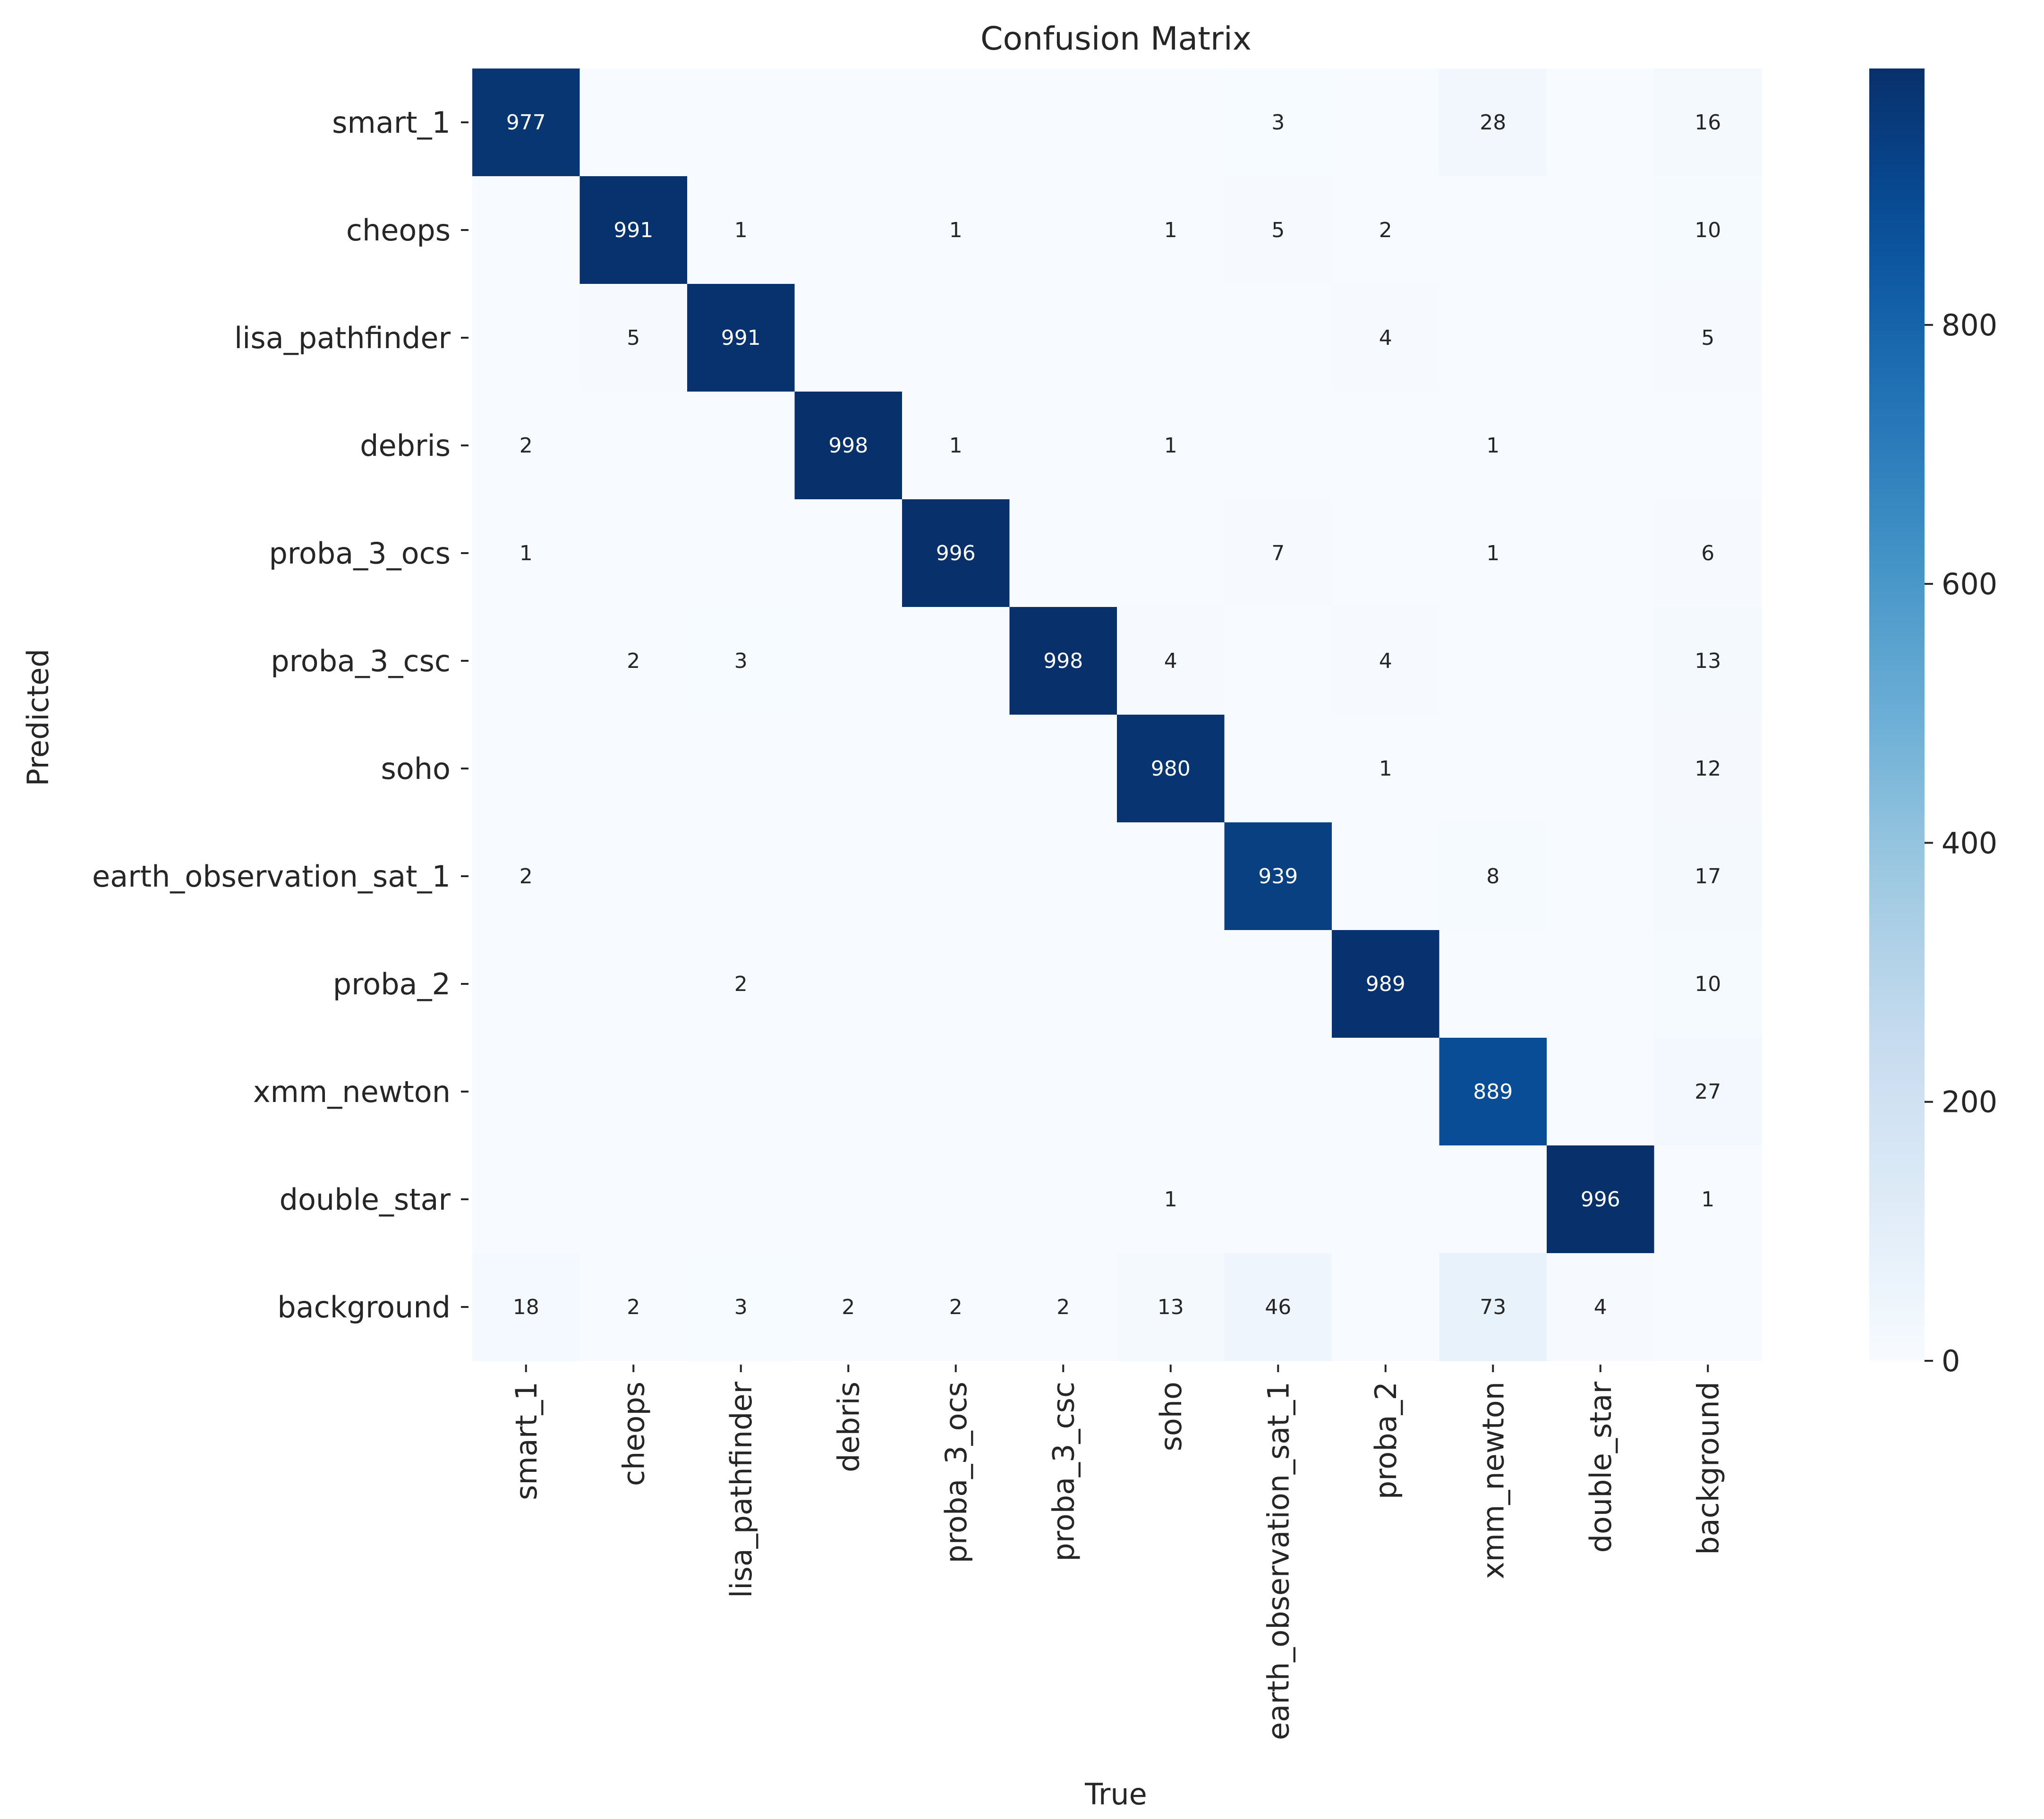 This screenshot has height=1819, width=2044. I want to click on x-tick-label: proba_3_ocs, so click(956, 1473).